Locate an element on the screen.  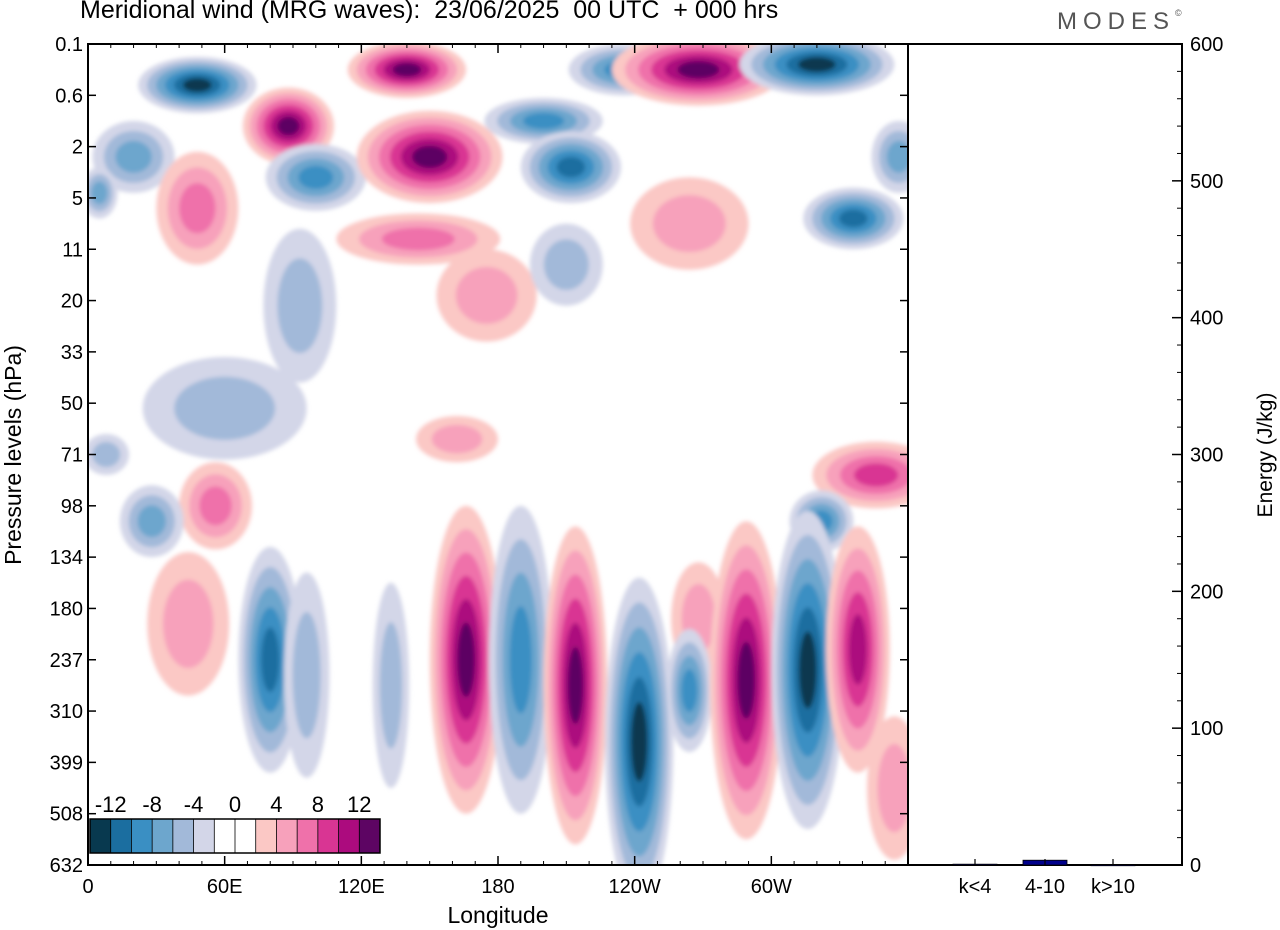
y-tick-label: 399 is located at coordinates (66, 763).